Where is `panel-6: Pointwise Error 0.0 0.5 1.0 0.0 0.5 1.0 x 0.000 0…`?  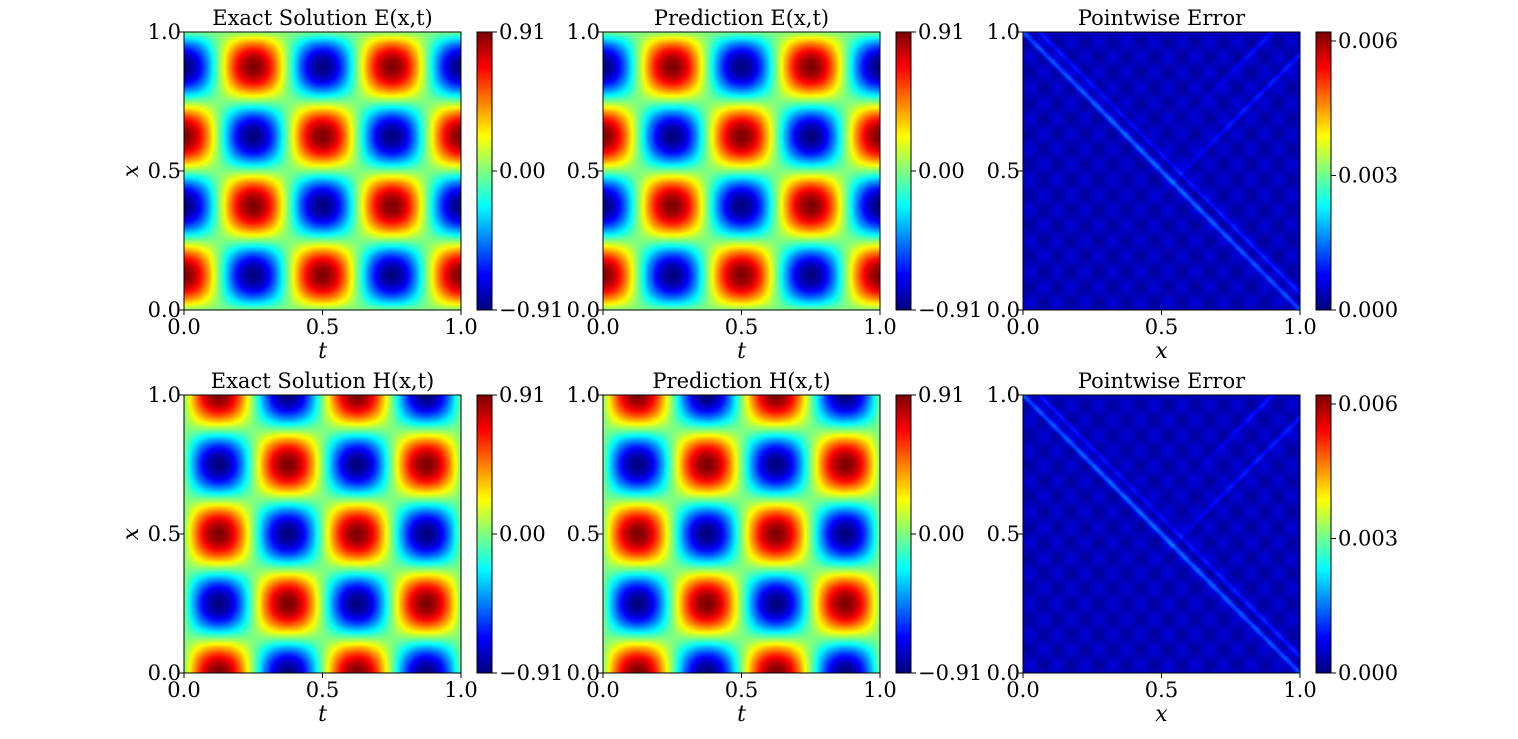 panel-6: Pointwise Error 0.0 0.5 1.0 0.0 0.5 1.0 x 0.000 0… is located at coordinates (1193, 548).